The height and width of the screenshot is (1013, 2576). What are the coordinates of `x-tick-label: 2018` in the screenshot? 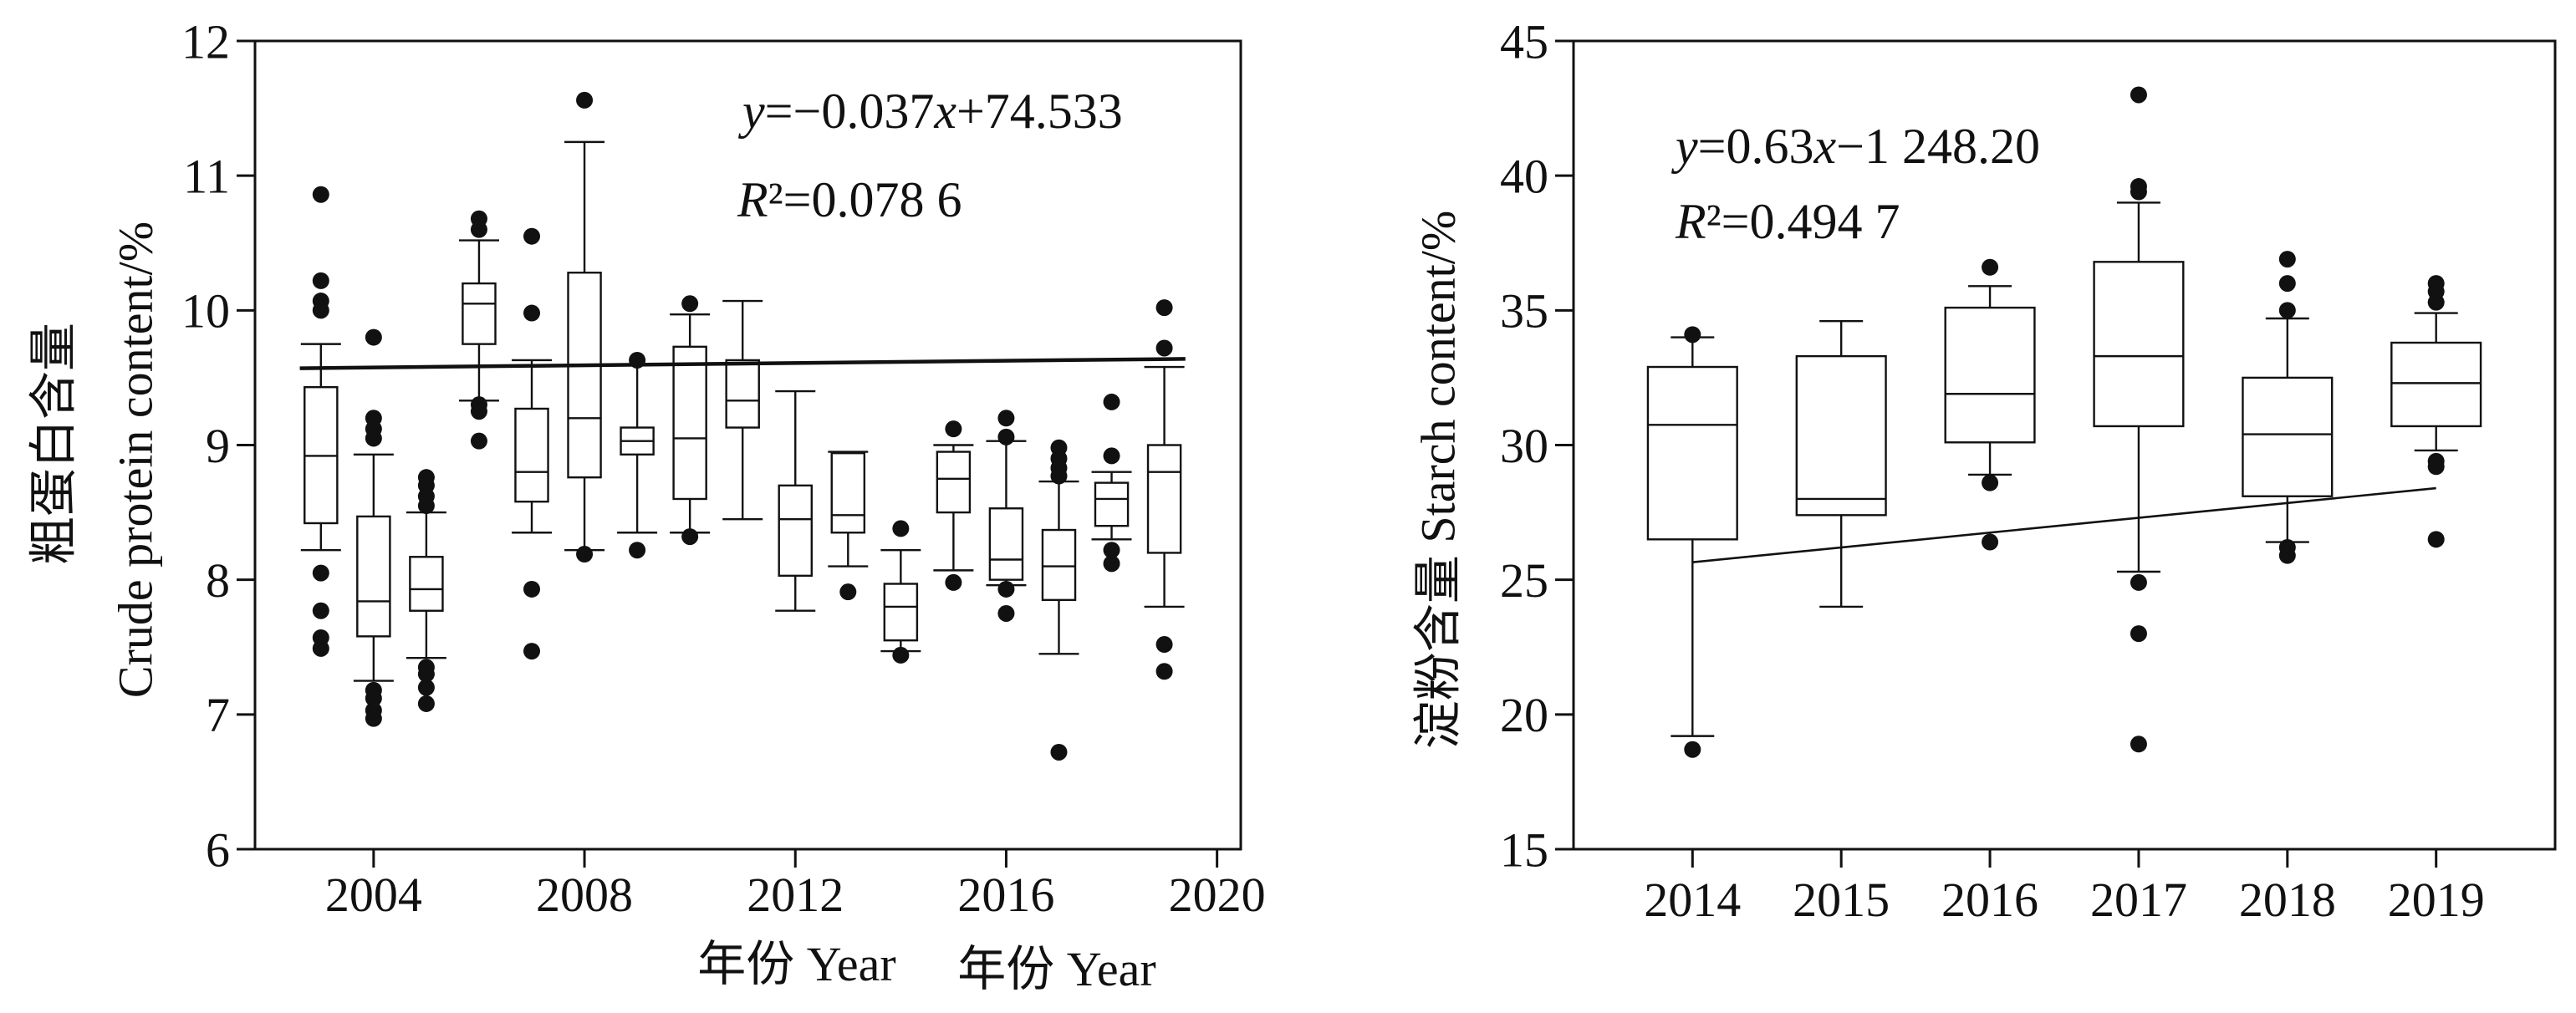 It's located at (2288, 900).